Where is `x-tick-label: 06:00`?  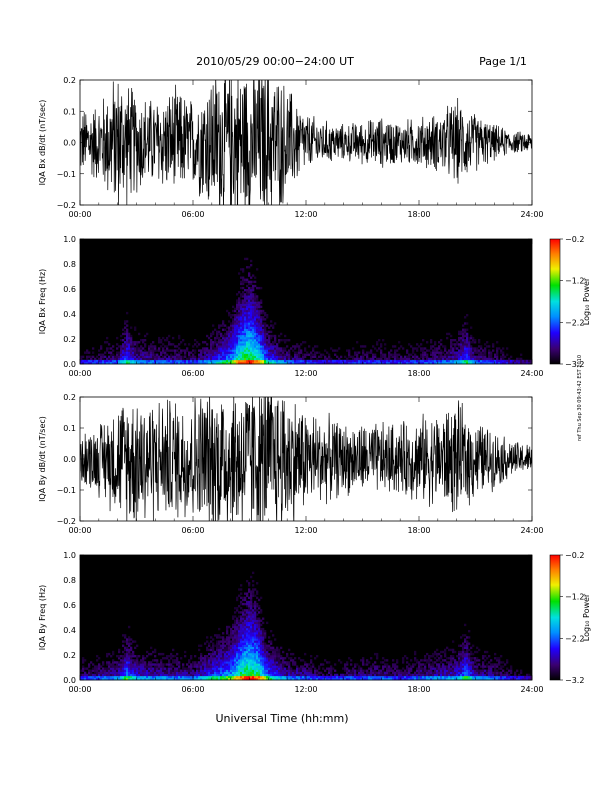 x-tick-label: 06:00 is located at coordinates (192, 373).